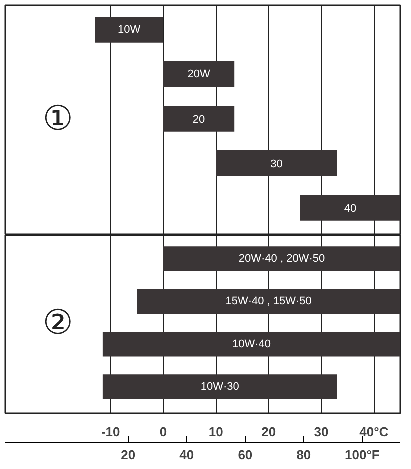 The height and width of the screenshot is (469, 411). I want to click on x2-tick-label: 80, so click(304, 455).